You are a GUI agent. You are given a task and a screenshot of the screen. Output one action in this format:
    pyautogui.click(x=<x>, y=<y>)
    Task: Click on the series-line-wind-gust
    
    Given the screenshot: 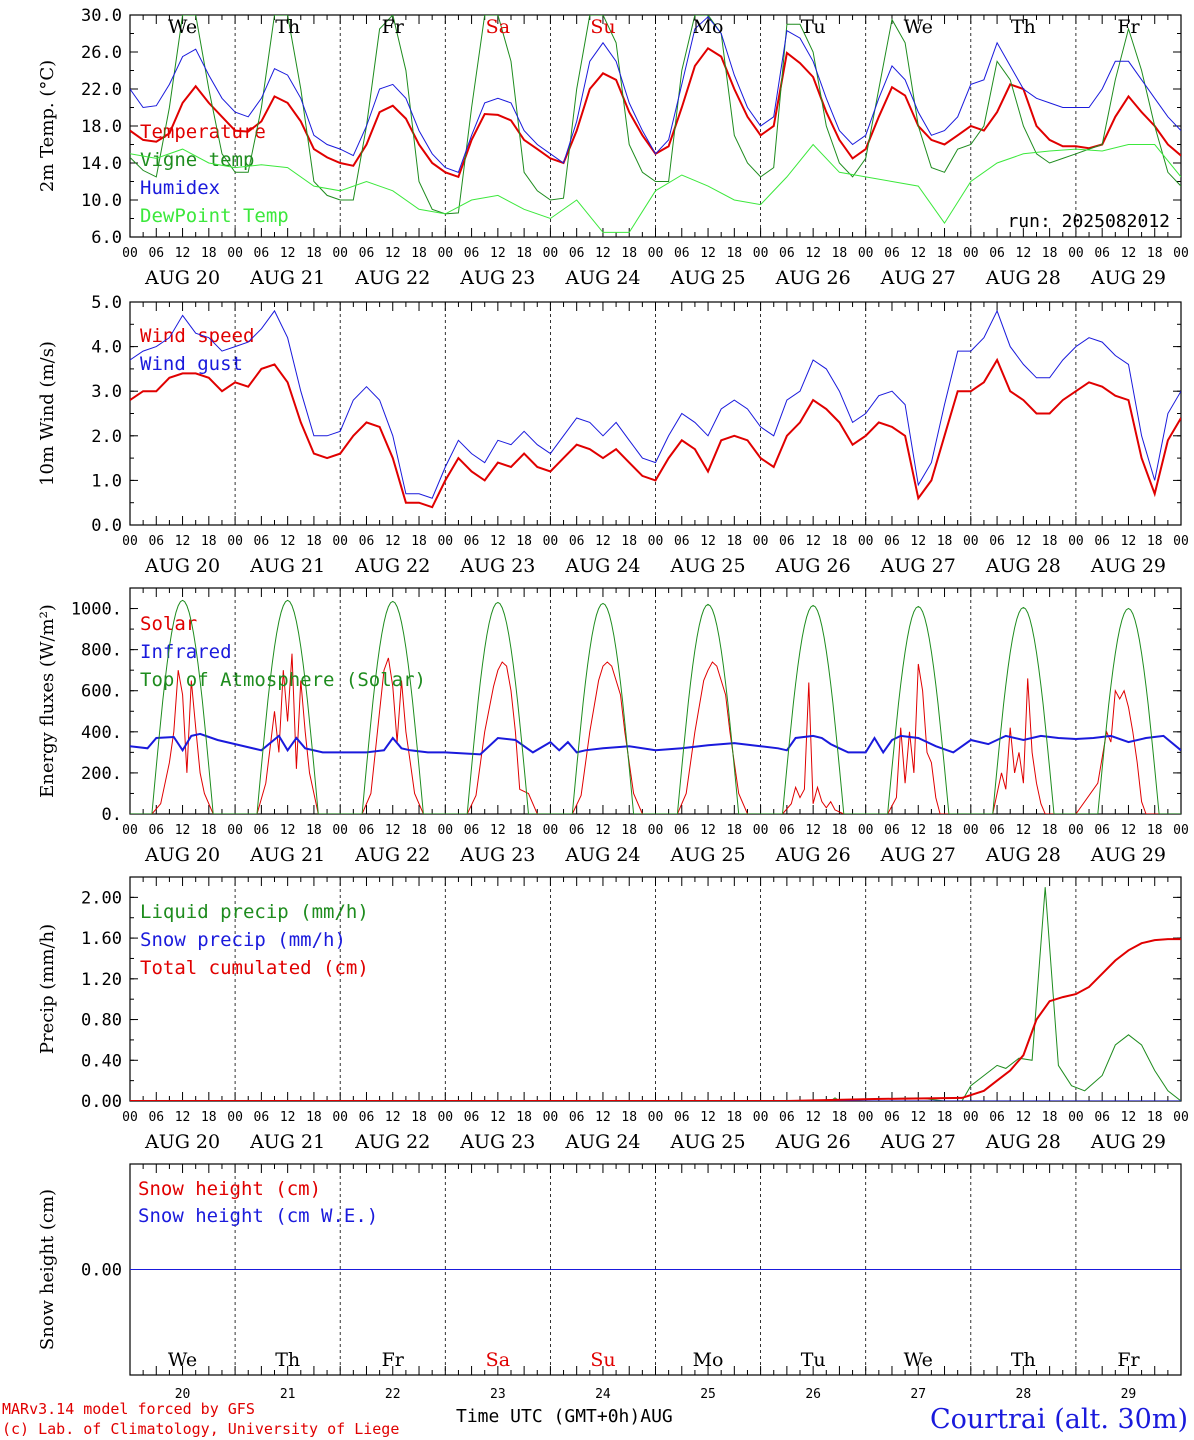 What is the action you would take?
    pyautogui.click(x=655, y=404)
    